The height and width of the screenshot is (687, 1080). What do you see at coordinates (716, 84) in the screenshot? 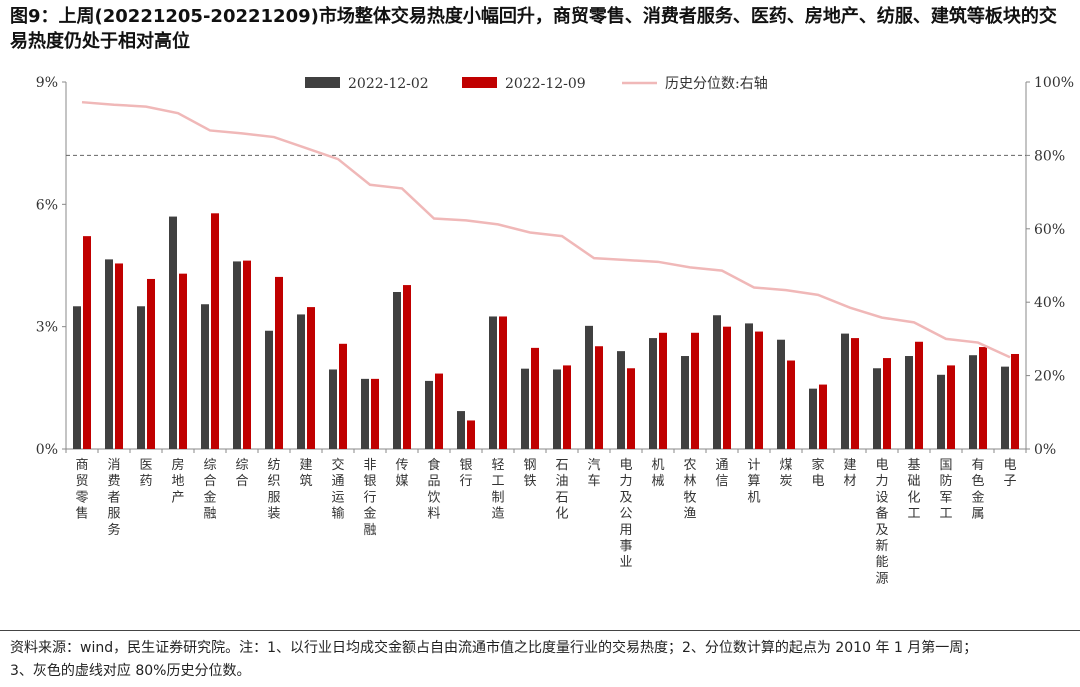
I see `legend-label: 历史分位数:右轴` at bounding box center [716, 84].